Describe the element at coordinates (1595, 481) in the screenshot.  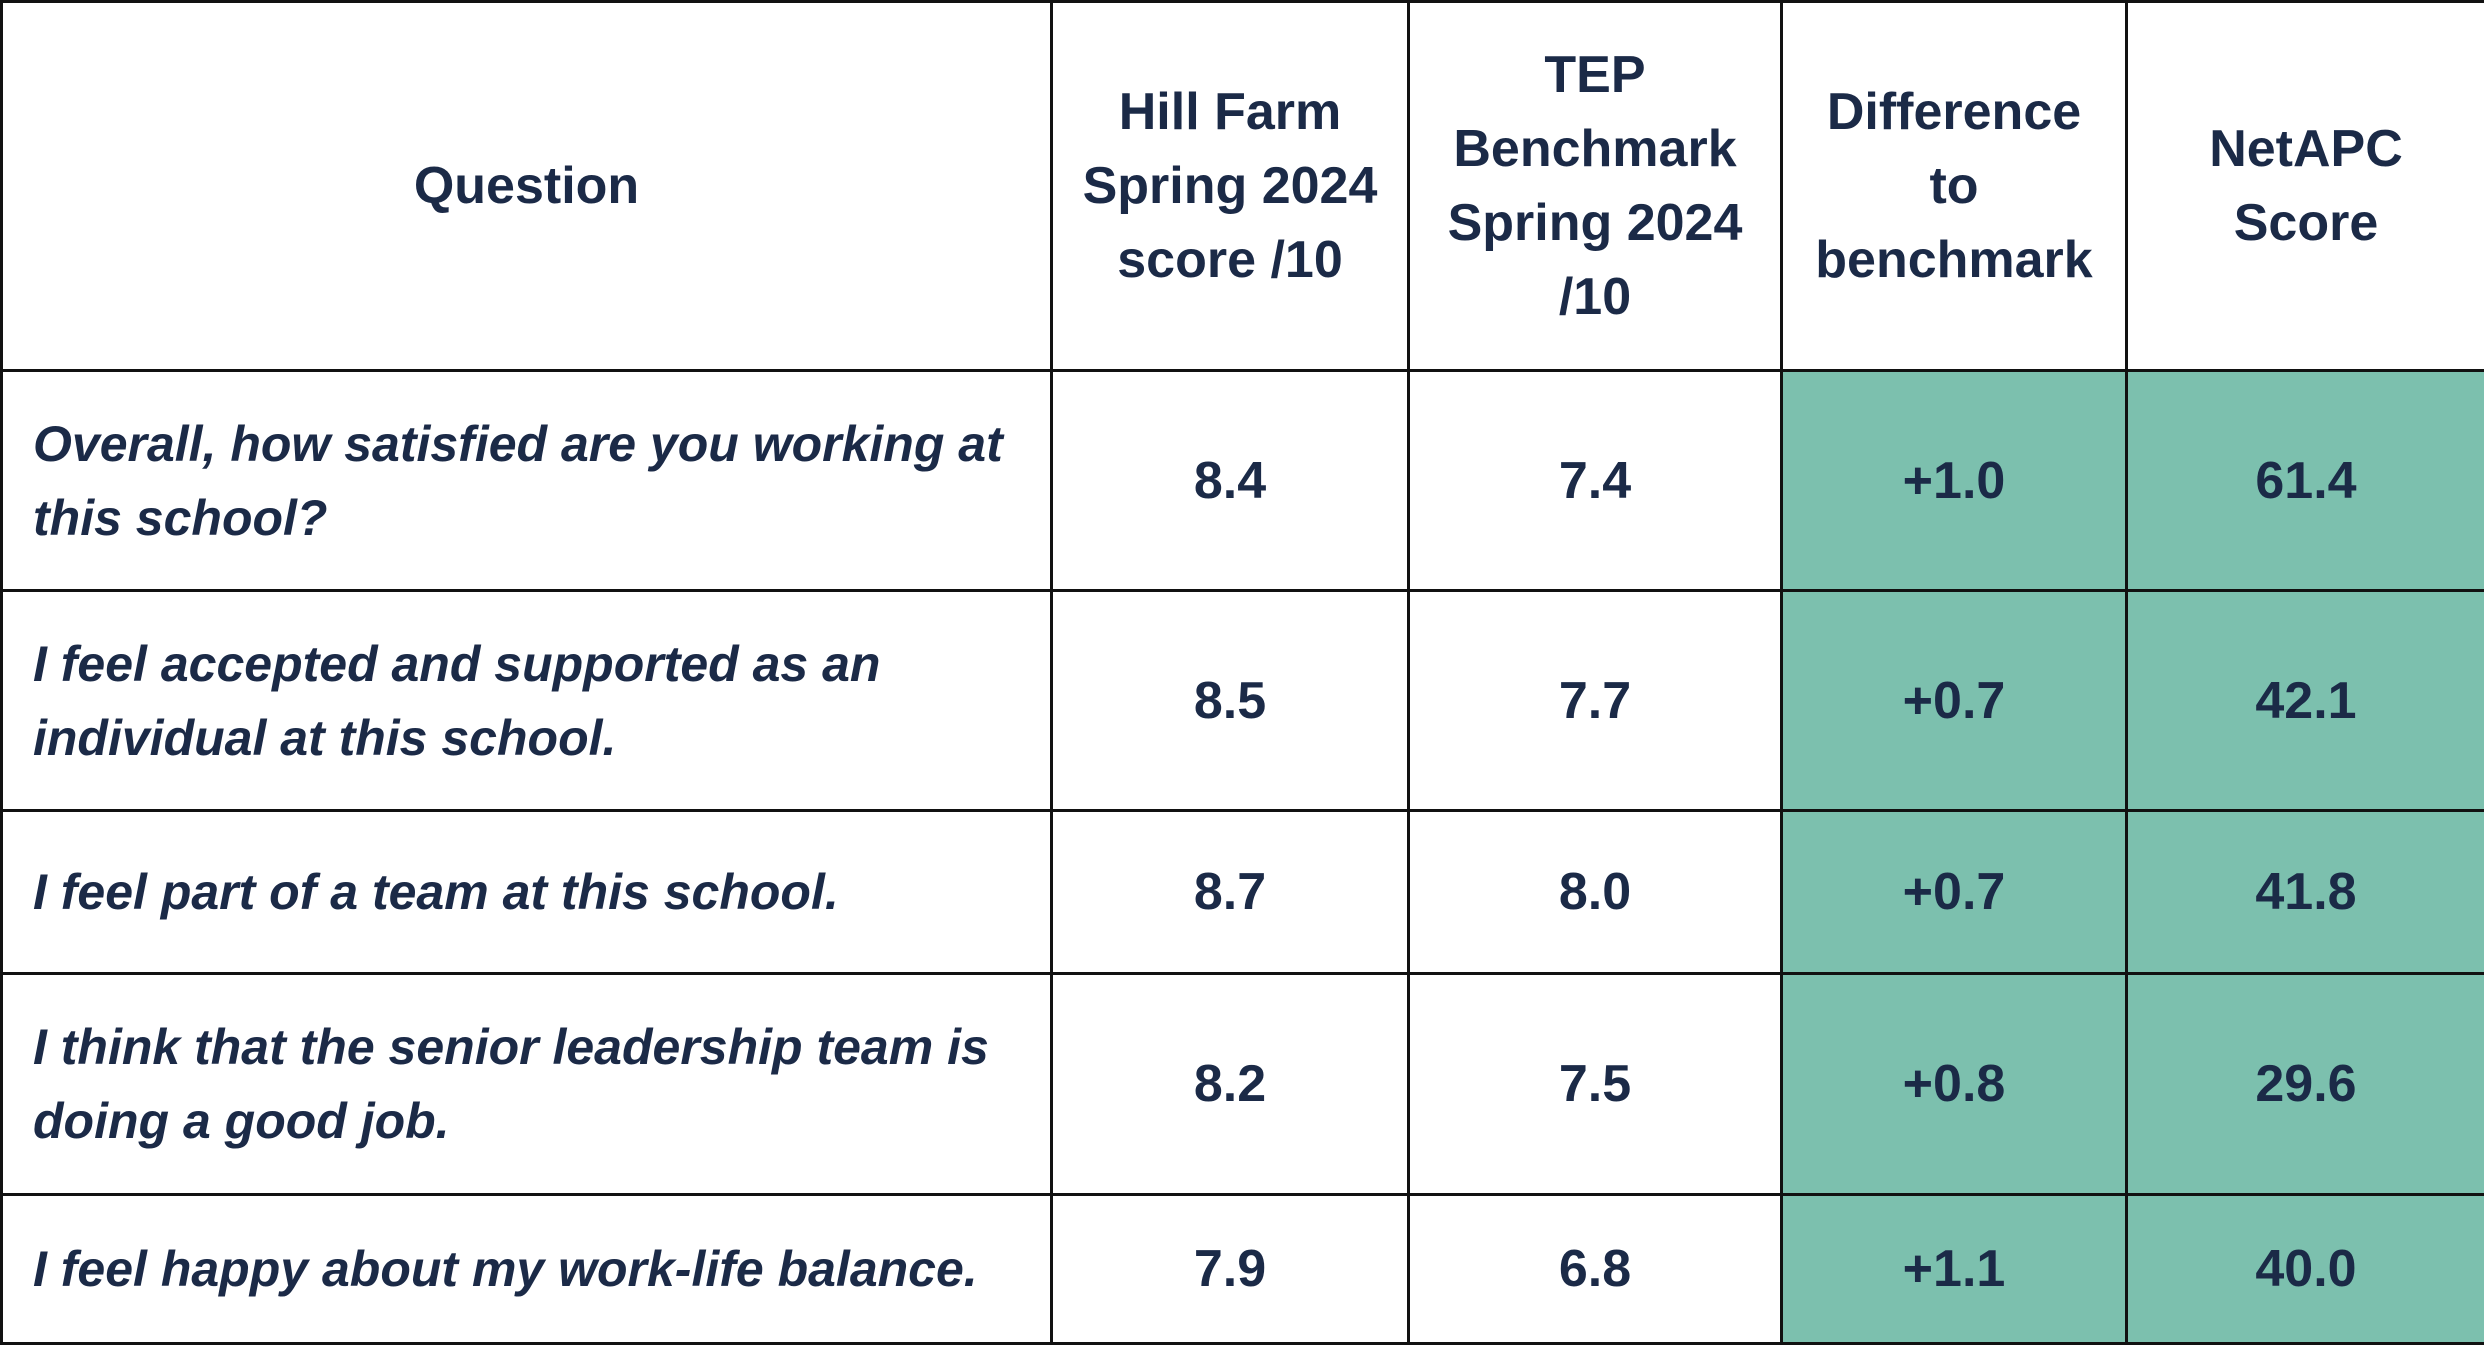
I see `benchmark-score: 7.4` at that location.